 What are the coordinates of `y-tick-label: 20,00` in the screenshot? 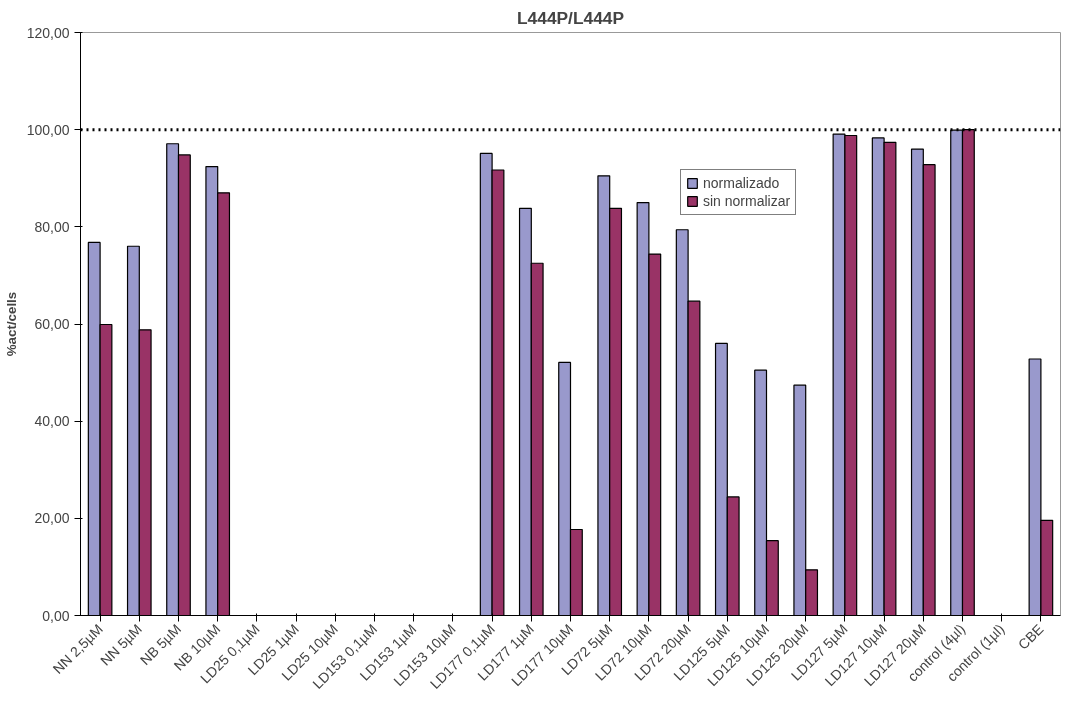 It's located at (52, 518).